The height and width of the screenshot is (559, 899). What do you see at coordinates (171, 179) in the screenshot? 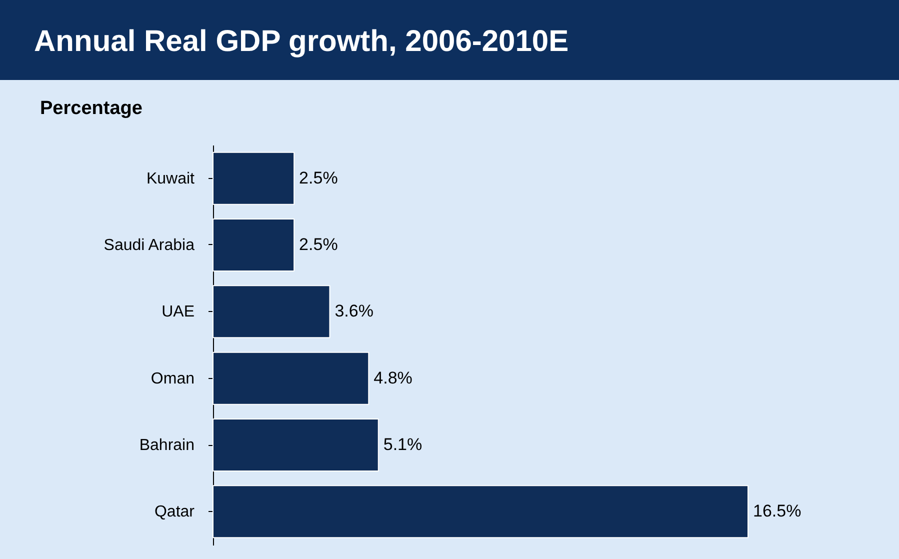
I see `y-tick-label: Kuwait` at bounding box center [171, 179].